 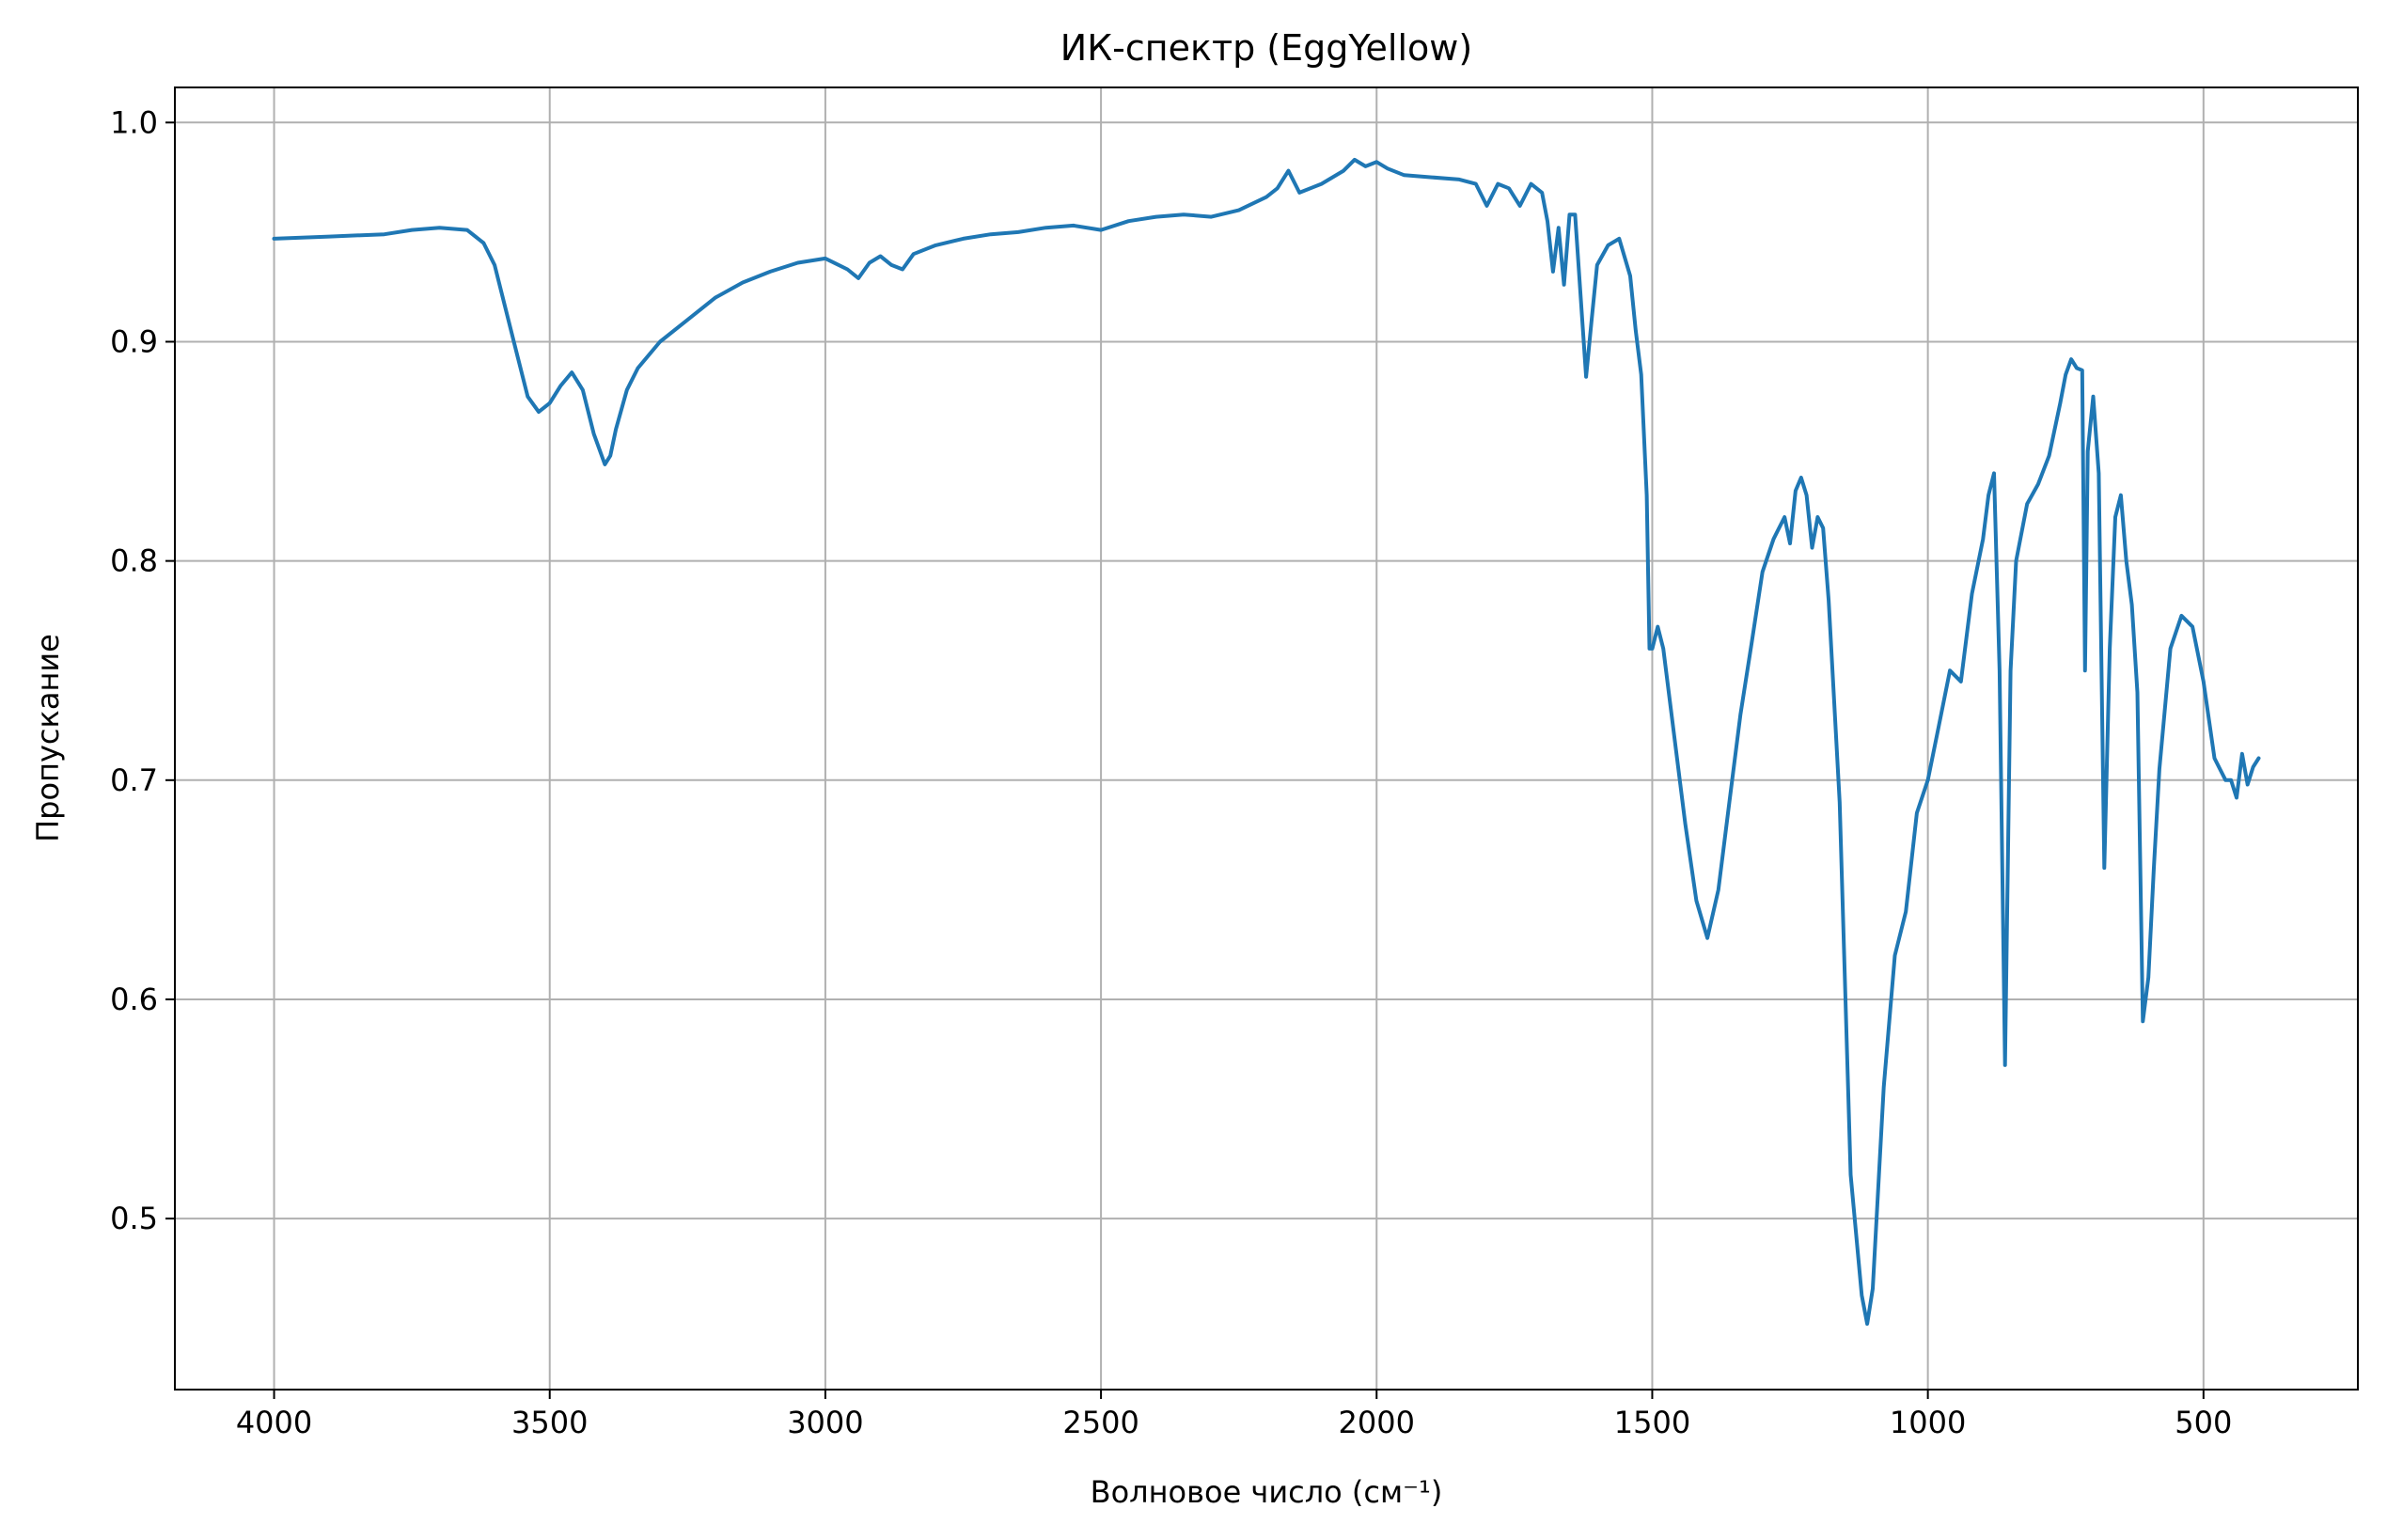 What do you see at coordinates (48, 738) in the screenshot?
I see `y-axis-label: Пропускание` at bounding box center [48, 738].